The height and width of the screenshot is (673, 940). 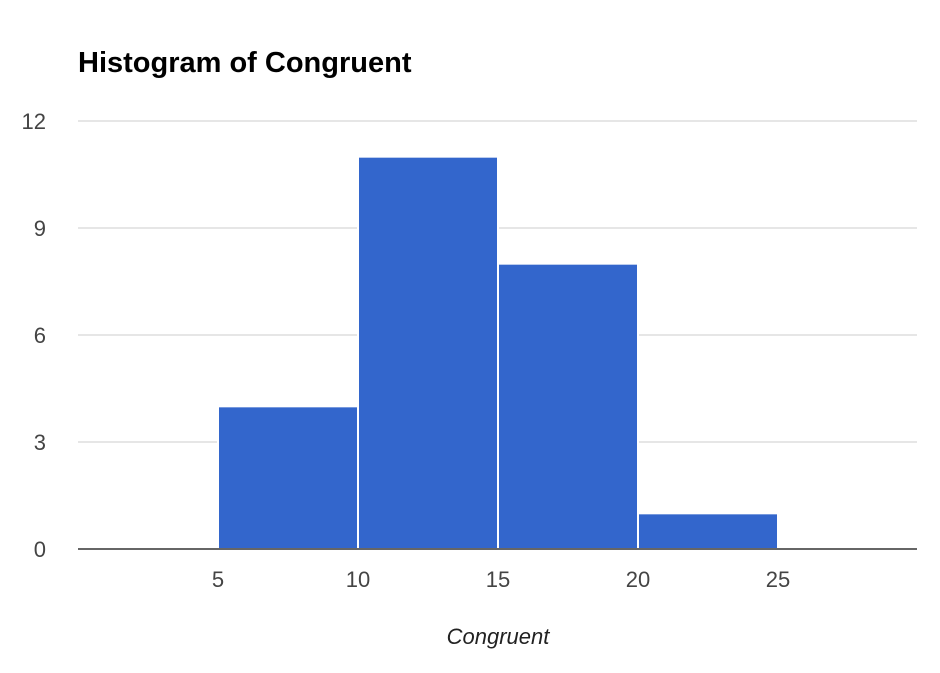 What do you see at coordinates (499, 636) in the screenshot?
I see `x-axis-title: Congruent` at bounding box center [499, 636].